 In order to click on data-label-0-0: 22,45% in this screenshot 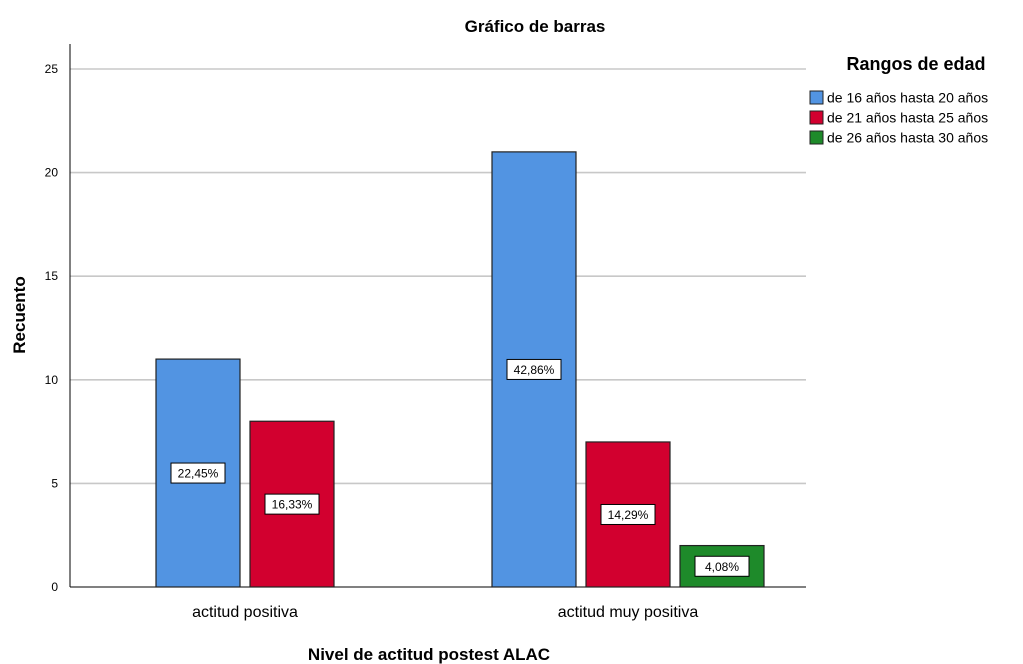, I will do `click(198, 474)`.